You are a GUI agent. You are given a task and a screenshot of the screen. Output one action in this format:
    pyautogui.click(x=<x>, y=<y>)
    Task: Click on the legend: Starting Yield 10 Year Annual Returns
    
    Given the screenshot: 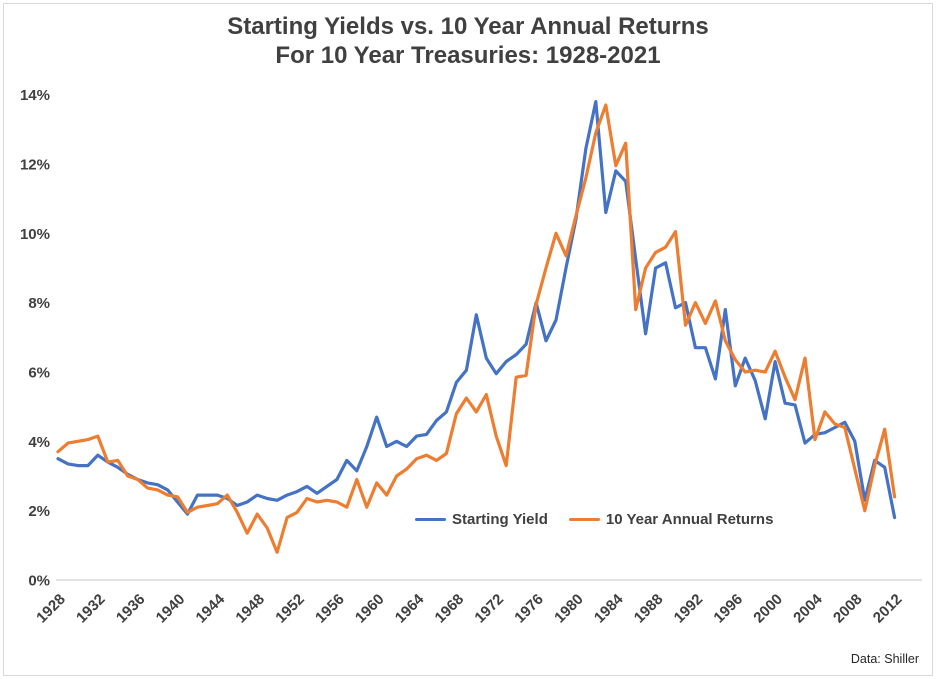 What is the action you would take?
    pyautogui.click(x=594, y=519)
    